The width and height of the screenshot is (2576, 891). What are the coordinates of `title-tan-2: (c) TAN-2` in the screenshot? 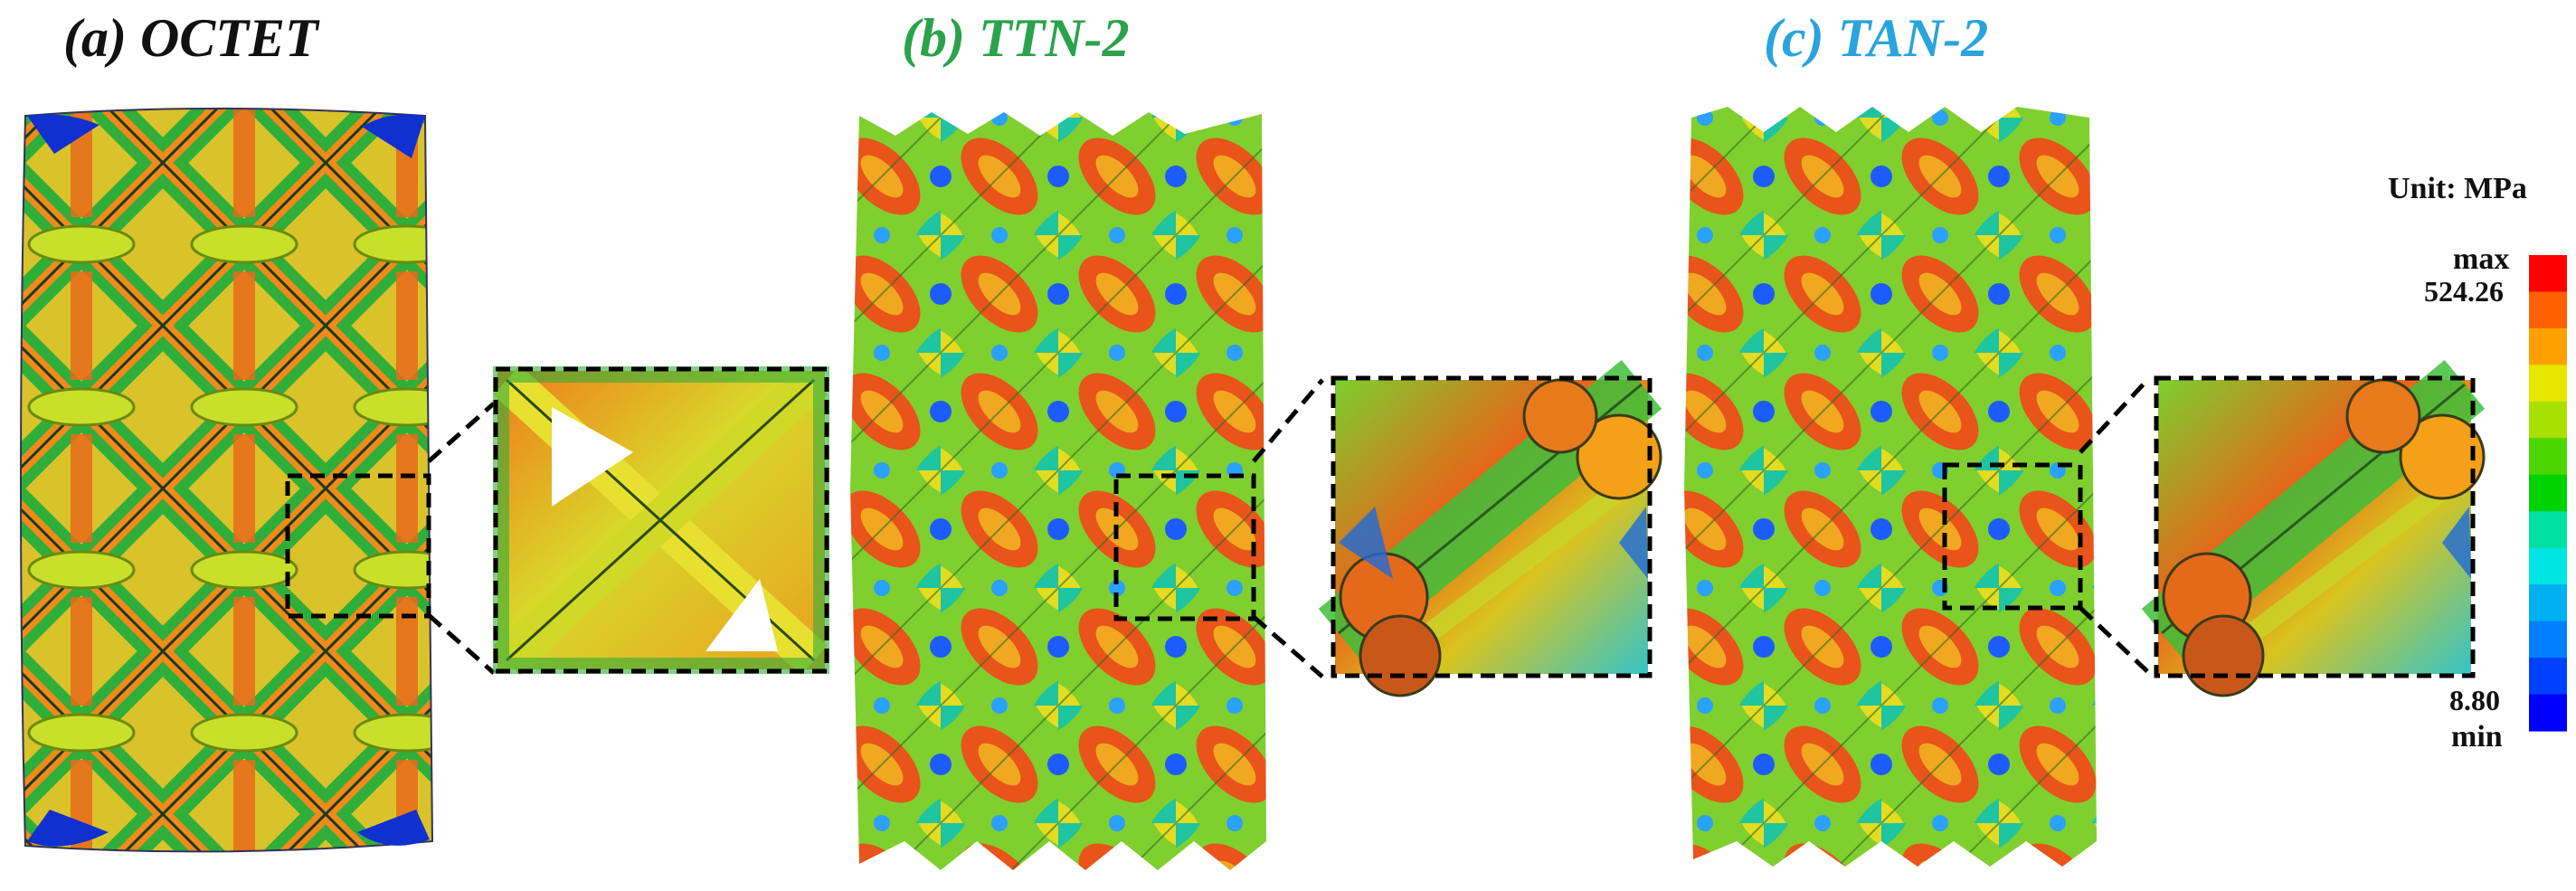 It's located at (1876, 38).